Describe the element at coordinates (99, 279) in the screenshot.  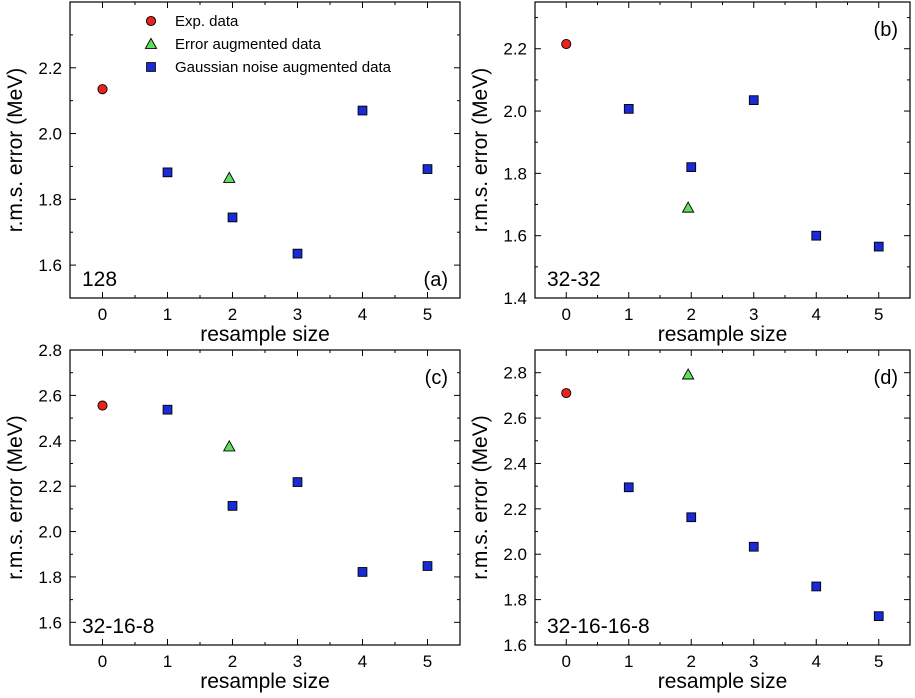
I see `network-architecture-label: 128` at that location.